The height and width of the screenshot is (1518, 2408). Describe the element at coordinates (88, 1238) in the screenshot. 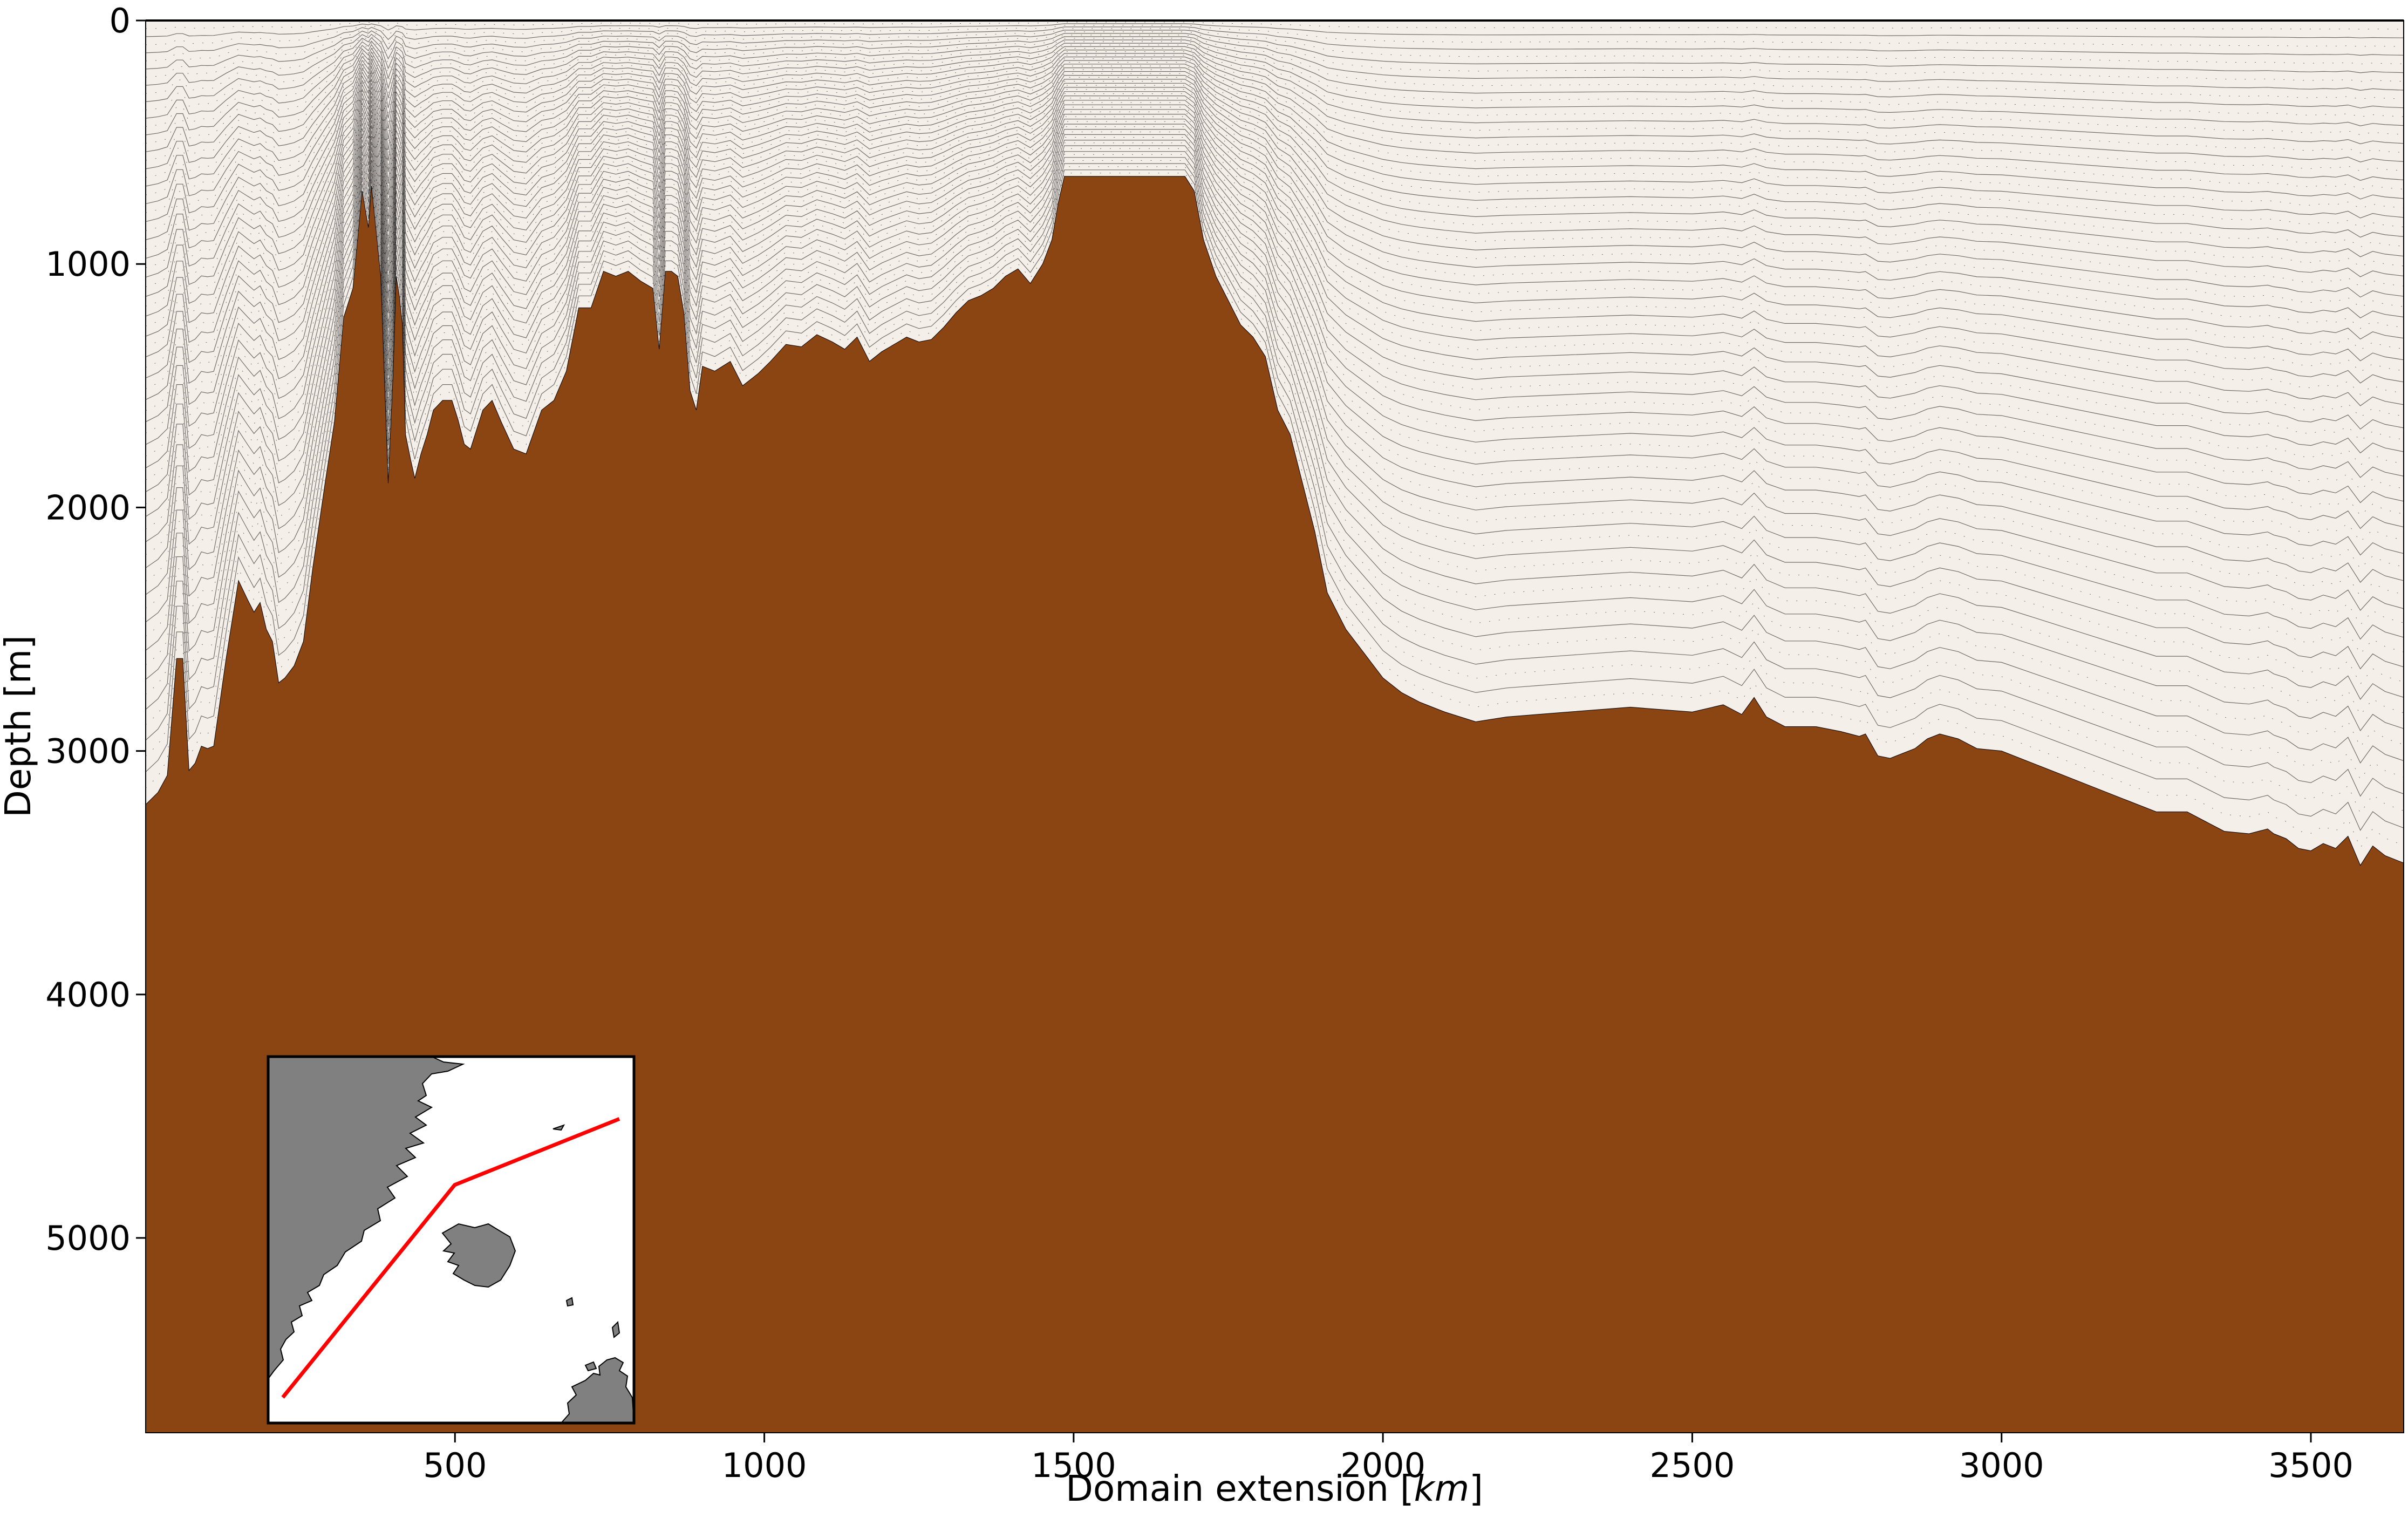

I see `y-tick-label: 5000` at that location.